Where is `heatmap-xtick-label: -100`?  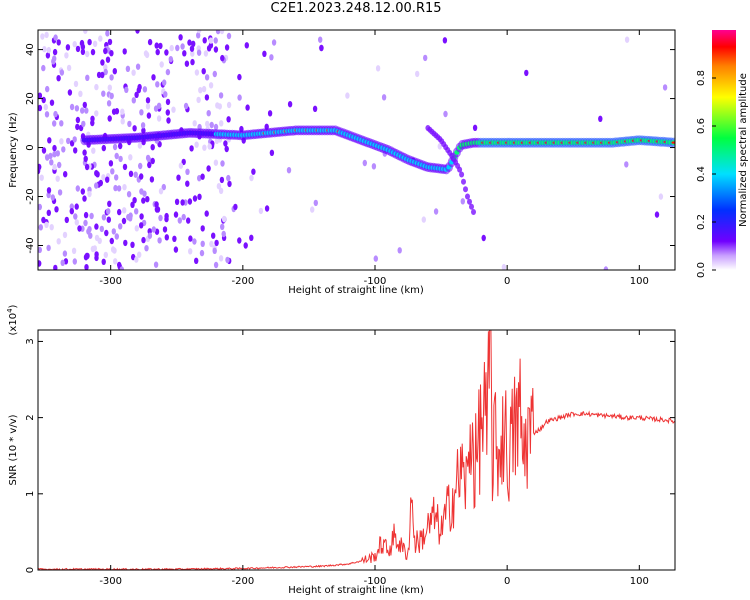 heatmap-xtick-label: -100 is located at coordinates (375, 281).